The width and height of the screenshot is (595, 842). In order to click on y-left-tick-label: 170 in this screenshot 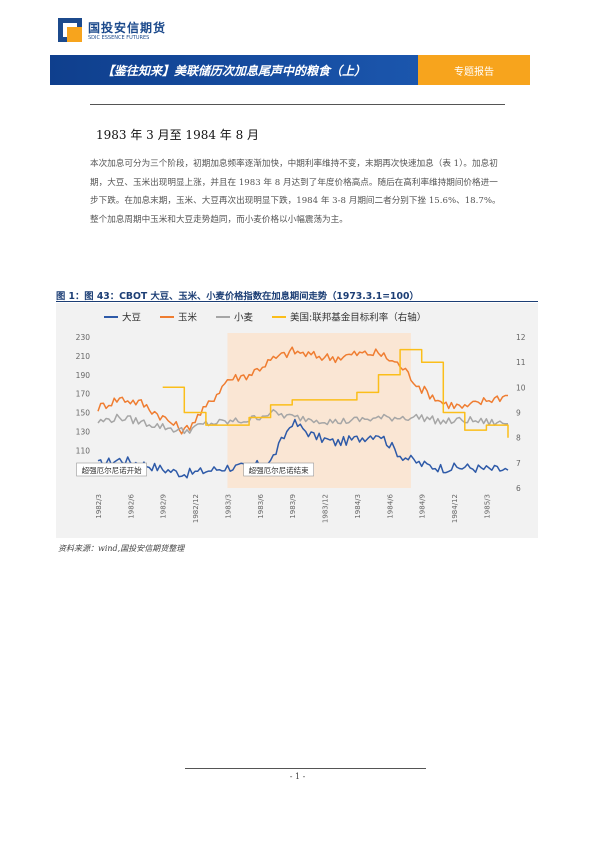, I will do `click(83, 394)`.